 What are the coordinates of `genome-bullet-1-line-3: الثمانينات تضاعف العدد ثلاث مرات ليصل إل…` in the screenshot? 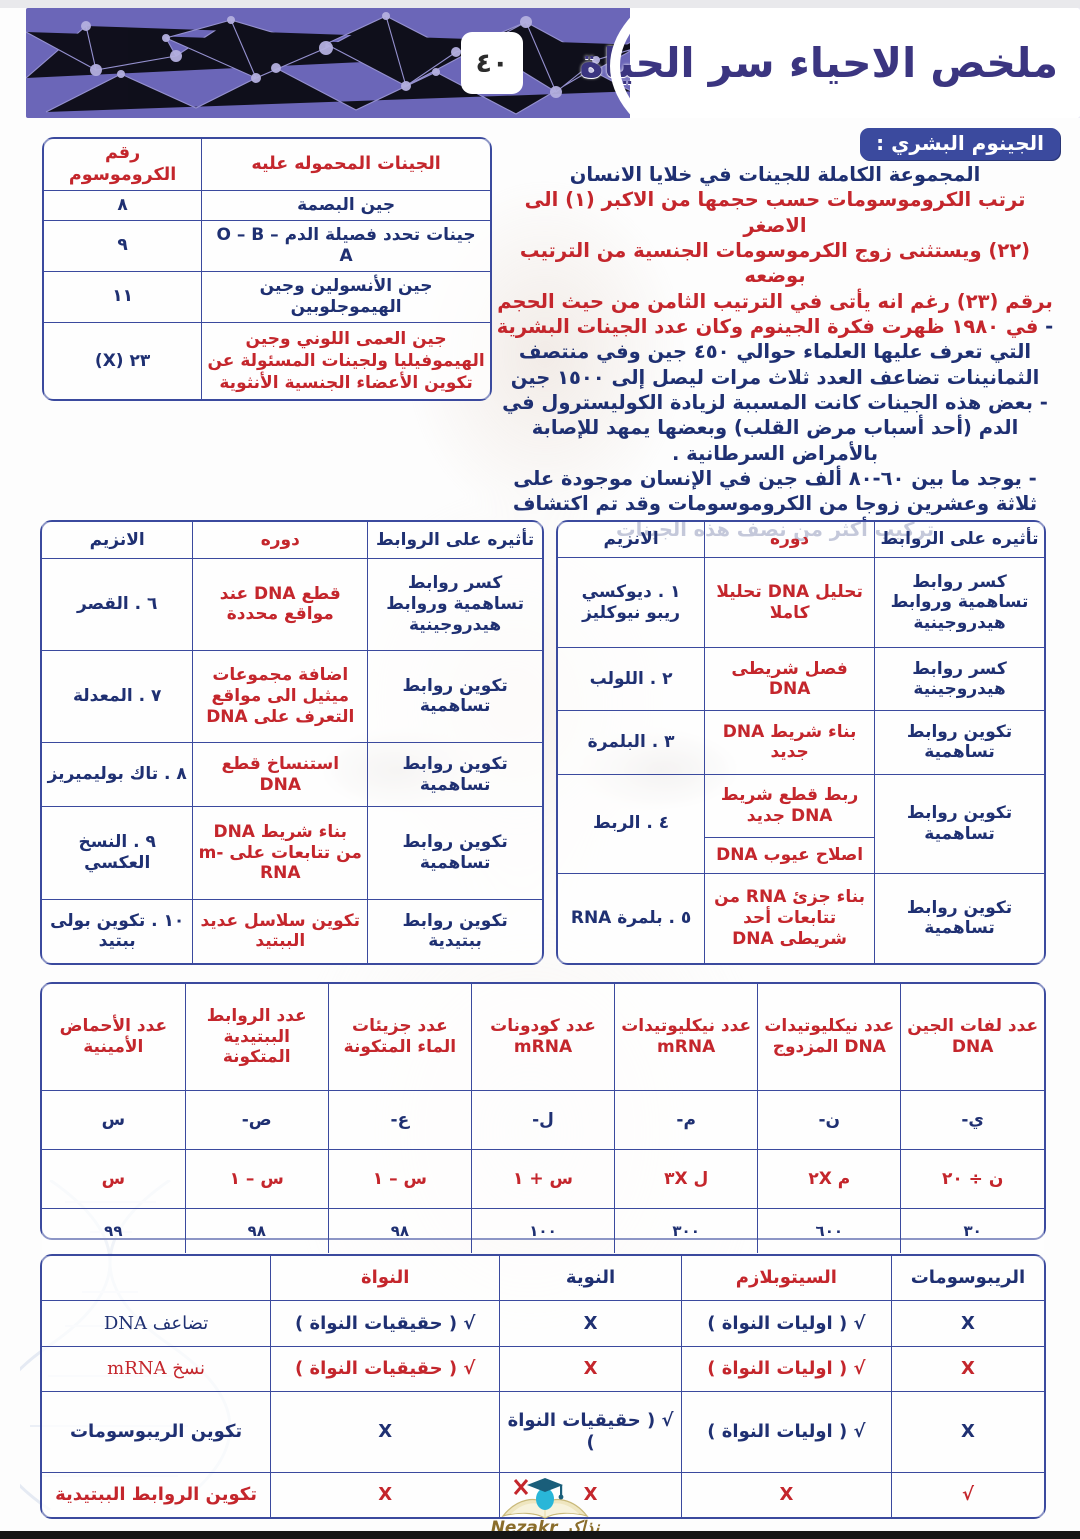 It's located at (775, 377).